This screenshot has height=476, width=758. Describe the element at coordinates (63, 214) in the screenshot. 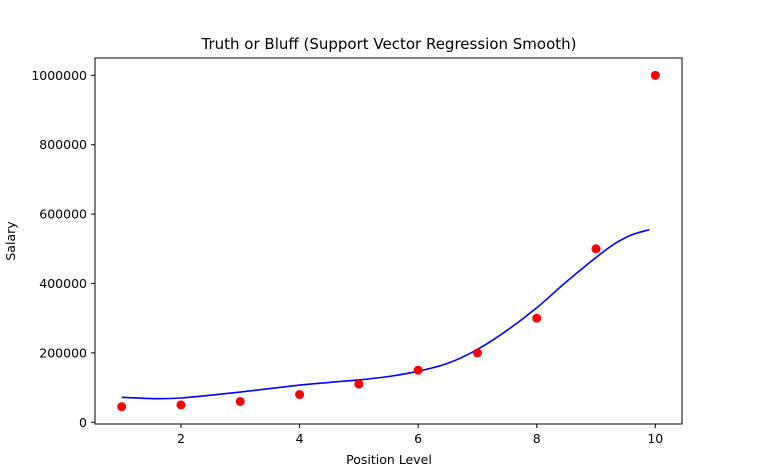

I see `y-tick-label: 600000` at that location.